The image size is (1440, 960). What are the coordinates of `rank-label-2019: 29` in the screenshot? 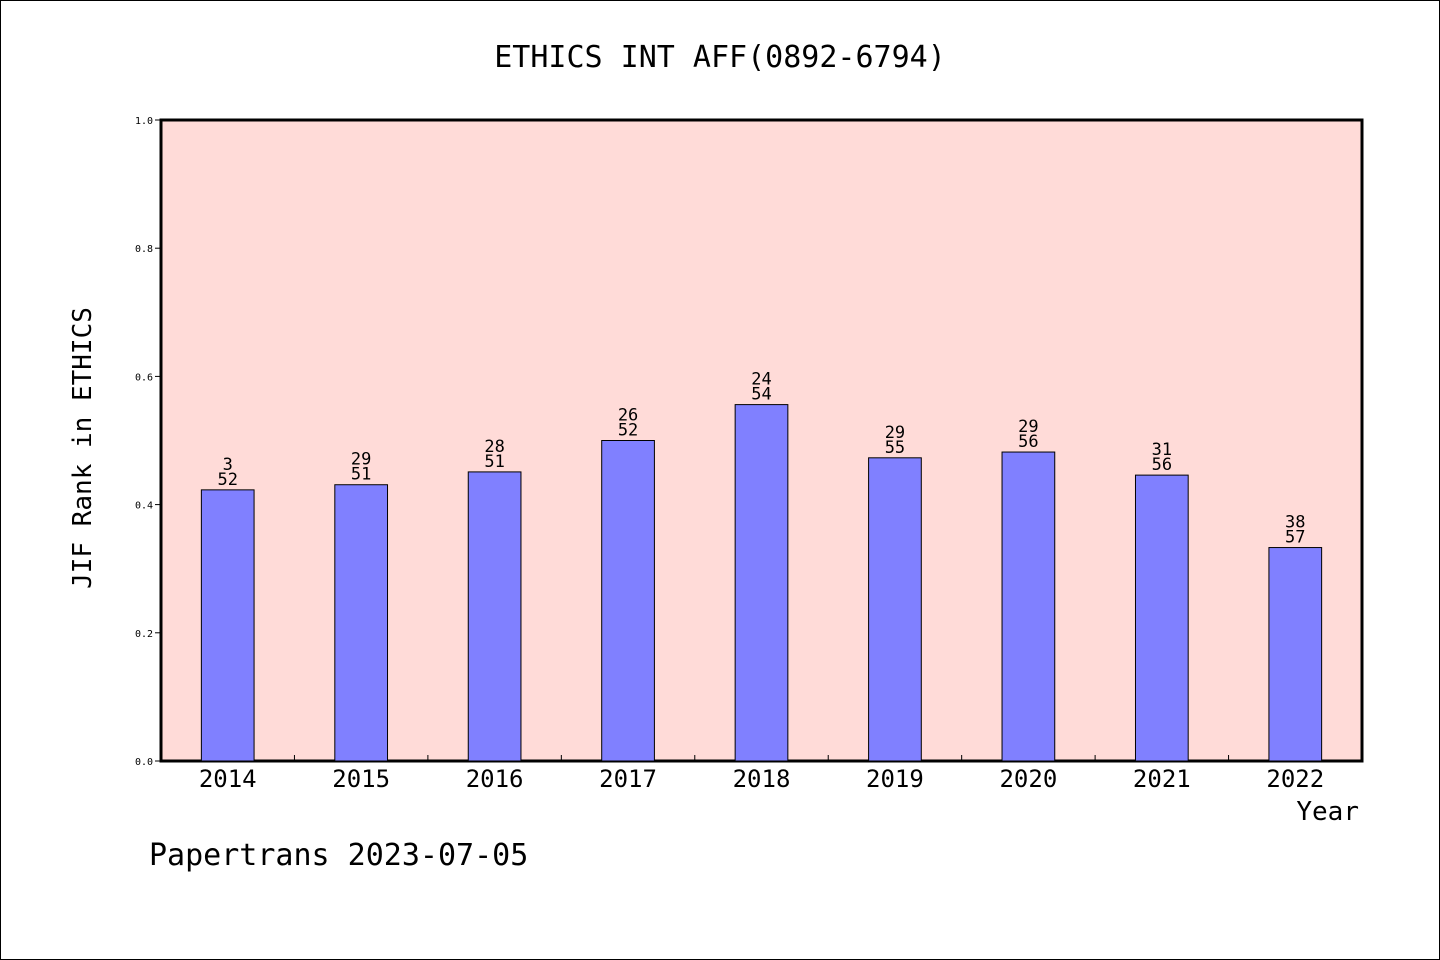 It's located at (895, 433).